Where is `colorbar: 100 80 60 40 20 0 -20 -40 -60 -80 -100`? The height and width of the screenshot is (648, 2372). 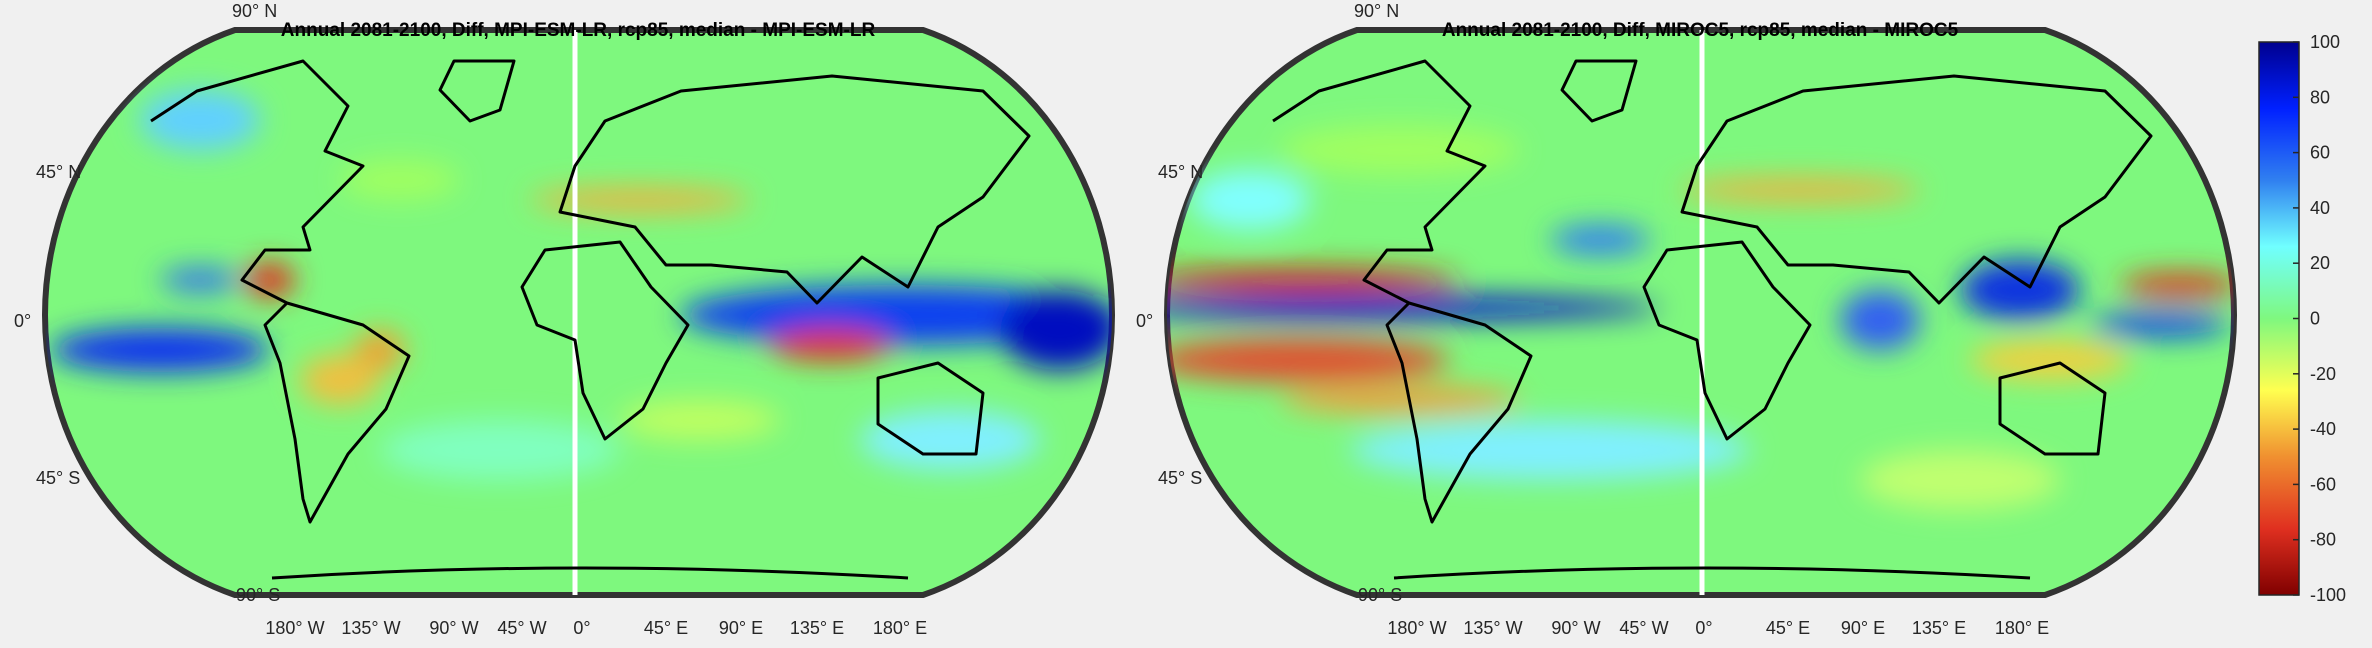
colorbar: 100 80 60 40 20 0 -20 -40 -60 -80 -100 is located at coordinates (2302, 318).